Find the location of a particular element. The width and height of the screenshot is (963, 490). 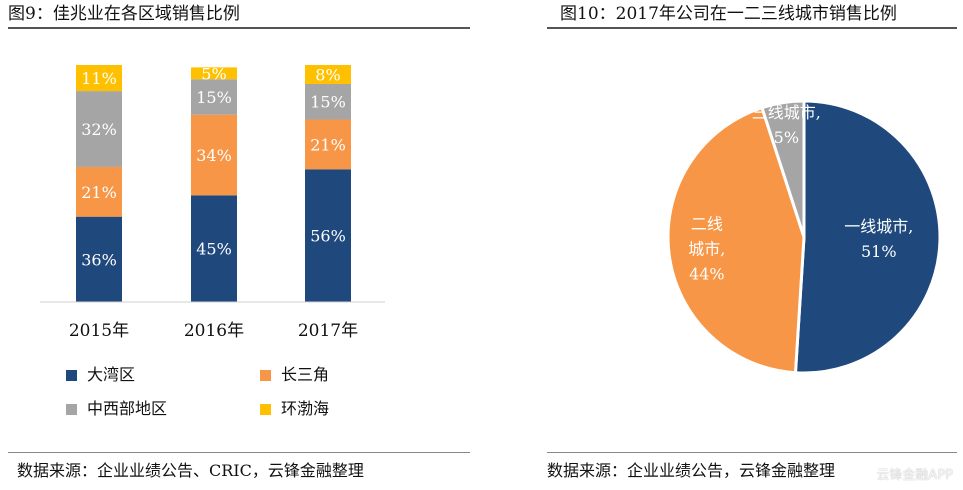

watermark: 云锋金融APP is located at coordinates (914, 475).